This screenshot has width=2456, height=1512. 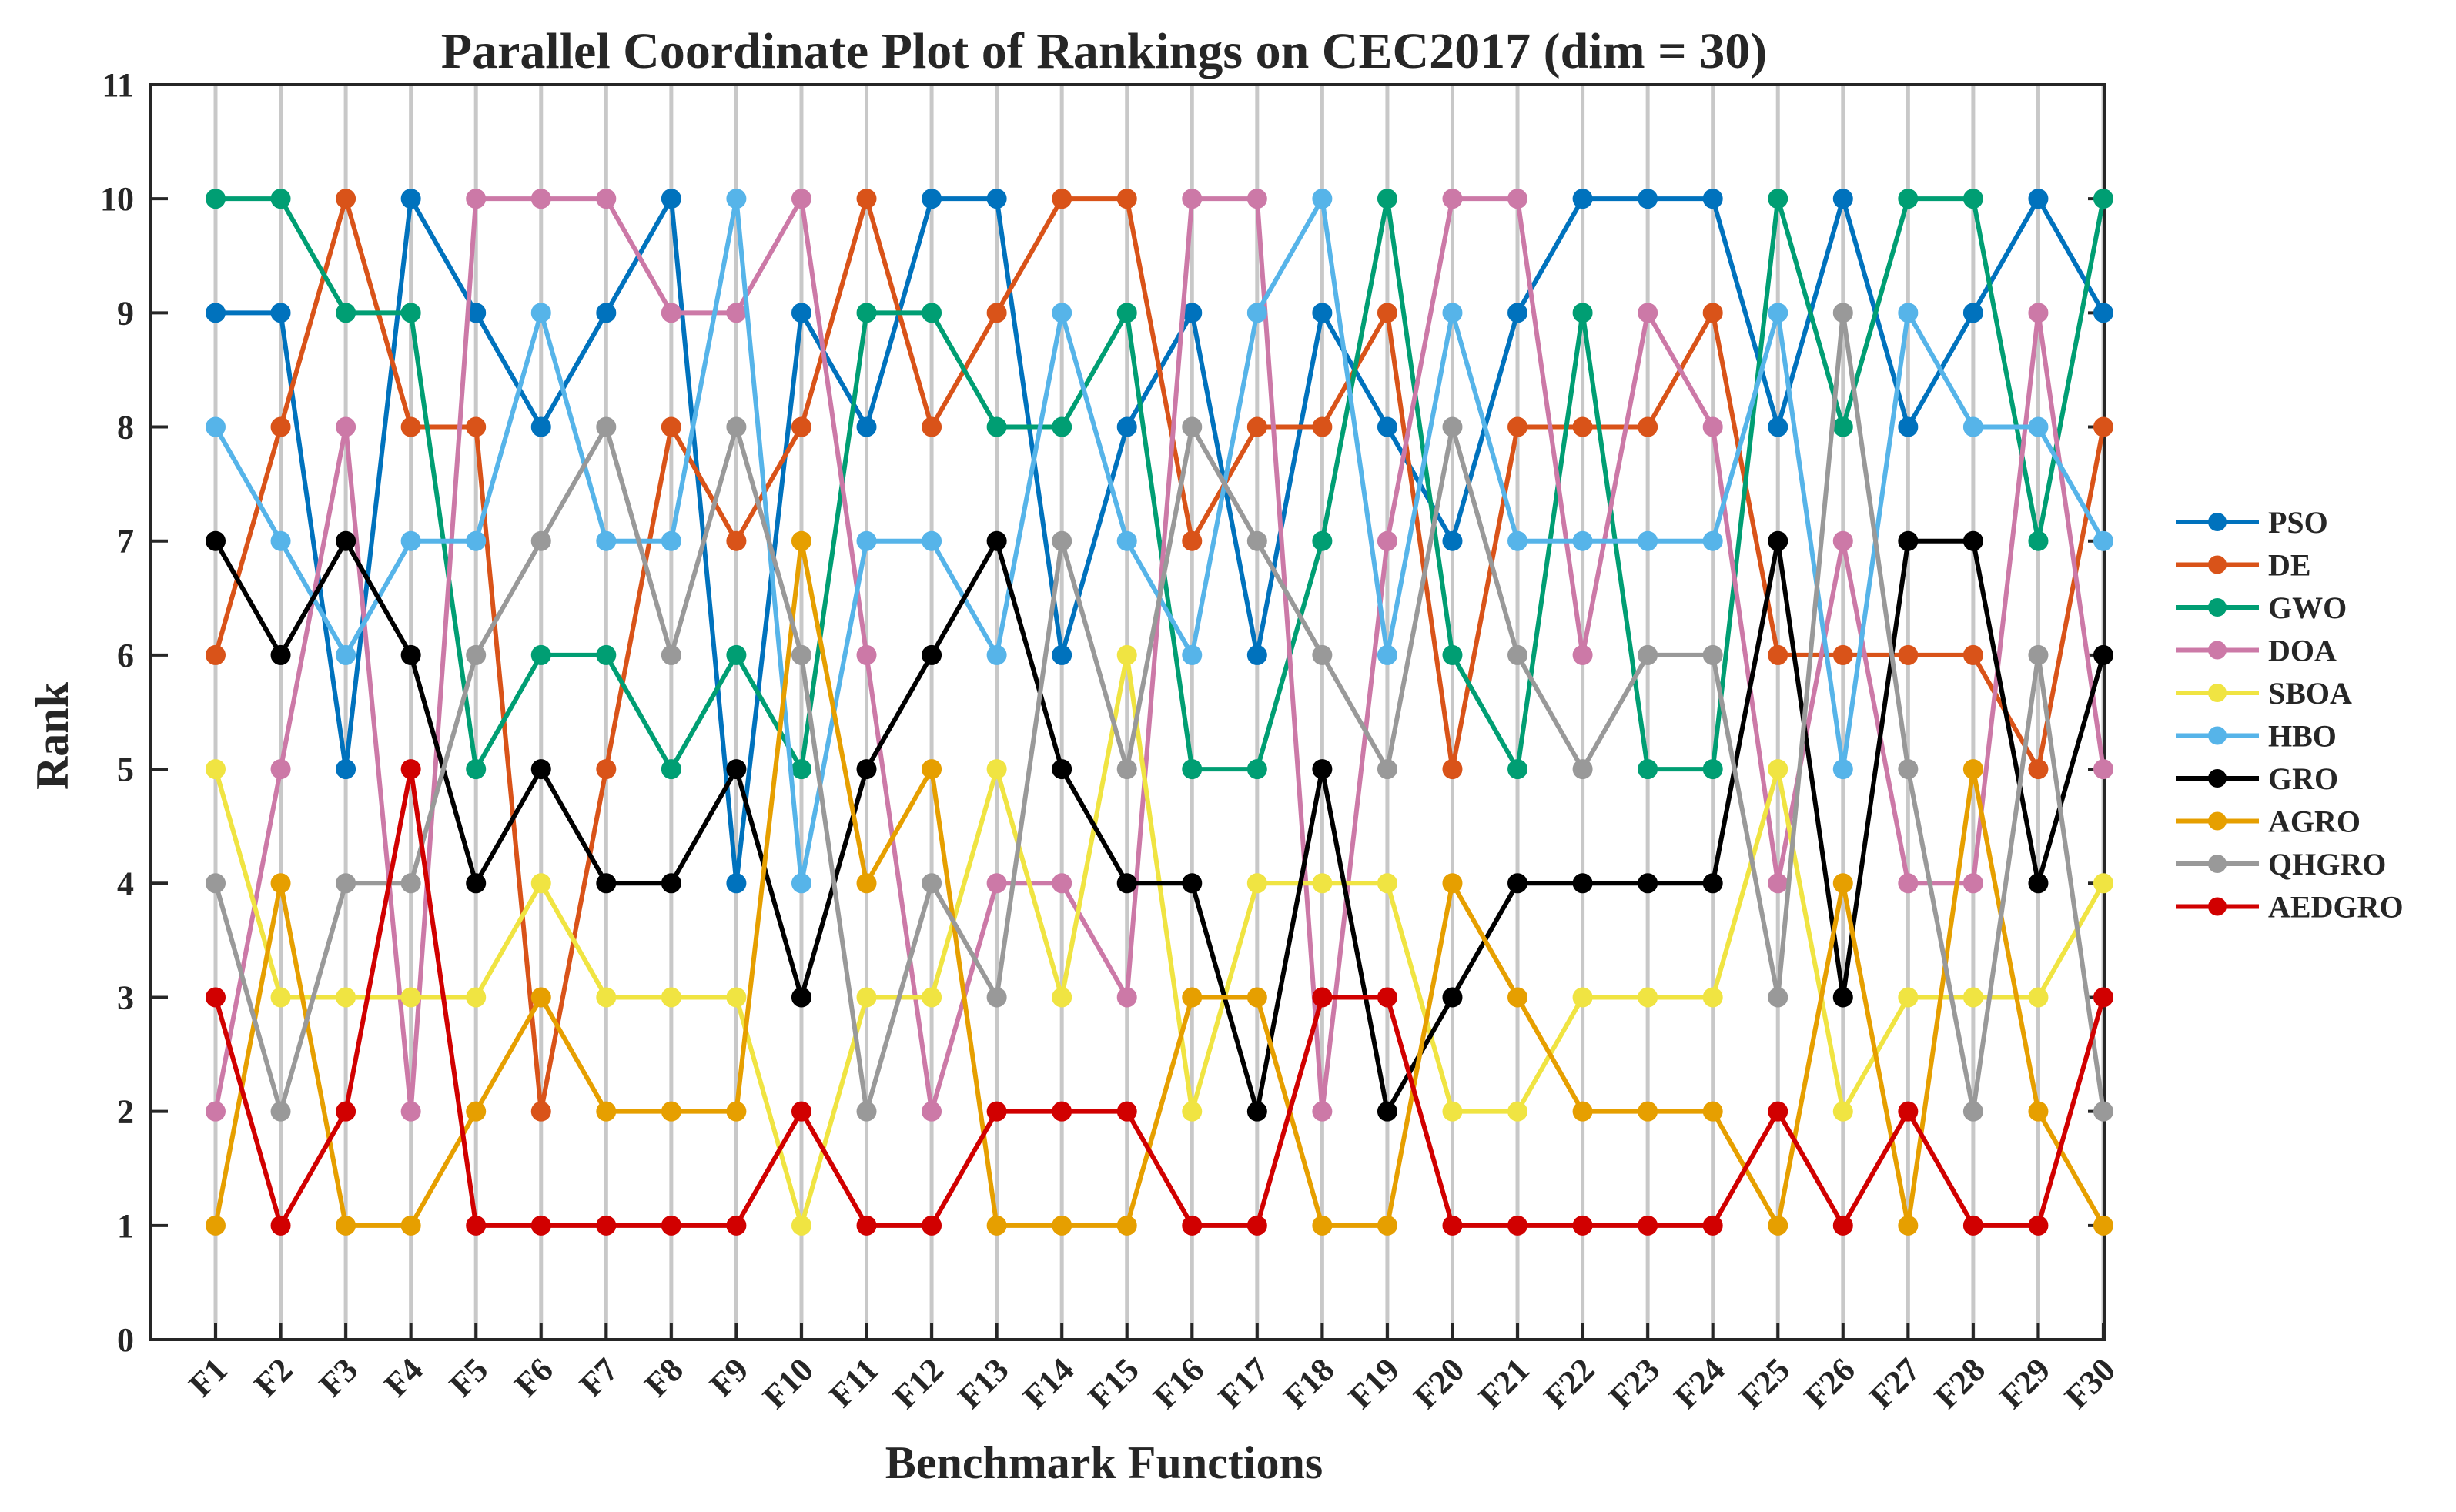 What do you see at coordinates (1126, 883) in the screenshot?
I see `data-point-gro-f15` at bounding box center [1126, 883].